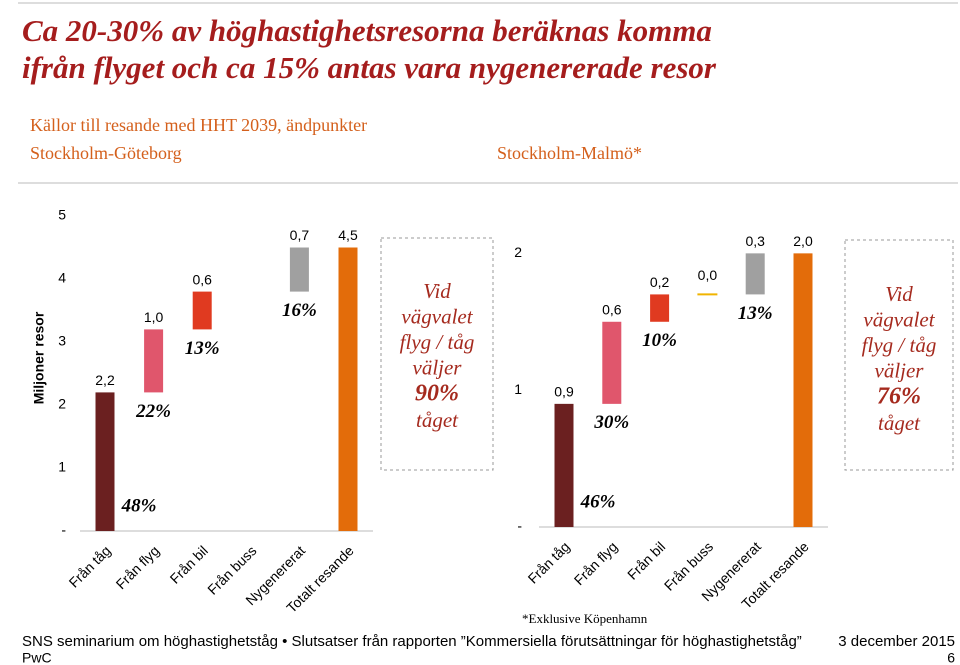 The width and height of the screenshot is (960, 665). What do you see at coordinates (755, 241) in the screenshot?
I see `value-label: 0,3` at bounding box center [755, 241].